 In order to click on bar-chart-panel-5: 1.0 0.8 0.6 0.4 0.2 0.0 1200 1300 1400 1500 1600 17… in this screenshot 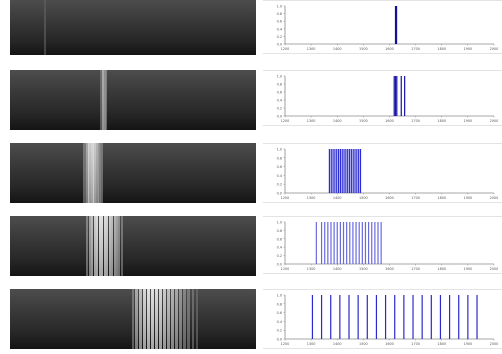, I will do `click(382, 319)`.